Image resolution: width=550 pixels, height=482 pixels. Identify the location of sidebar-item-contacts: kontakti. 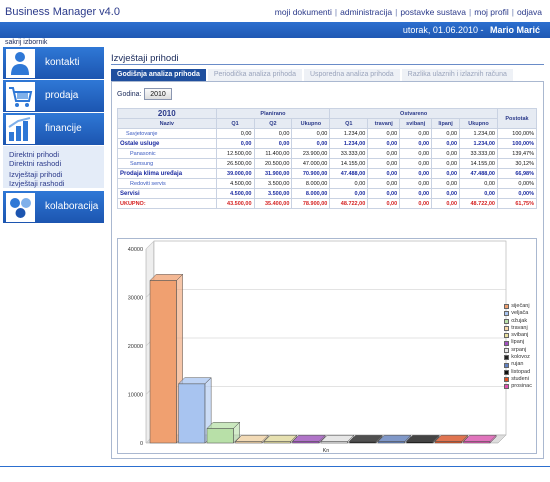
(53, 63).